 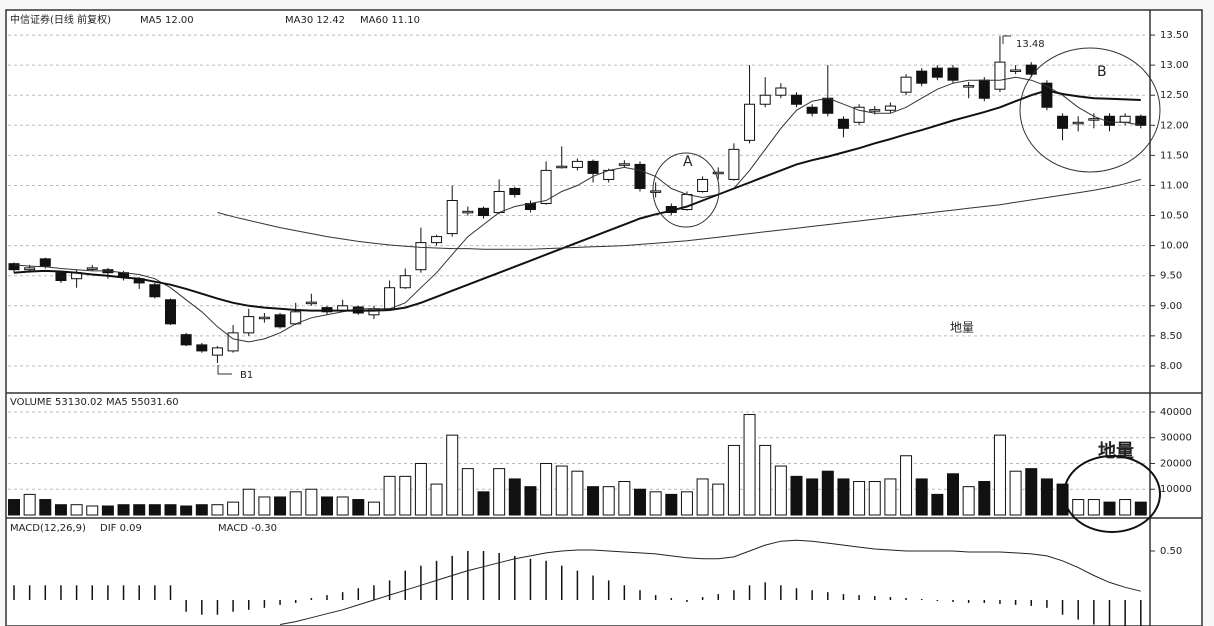 What do you see at coordinates (1174, 216) in the screenshot?
I see `y-tick-label: 10.50` at bounding box center [1174, 216].